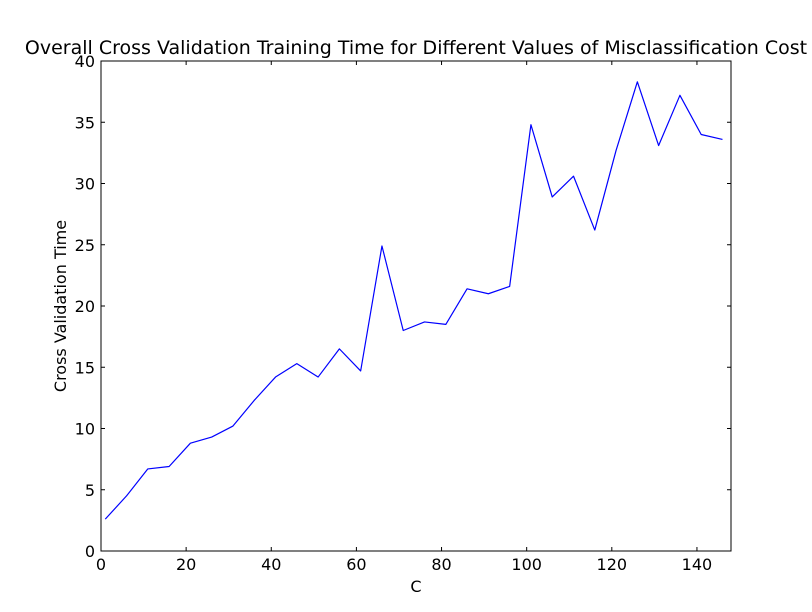 Image resolution: width=812 pixels, height=612 pixels. What do you see at coordinates (697, 564) in the screenshot?
I see `x-tick-label: 140` at bounding box center [697, 564].